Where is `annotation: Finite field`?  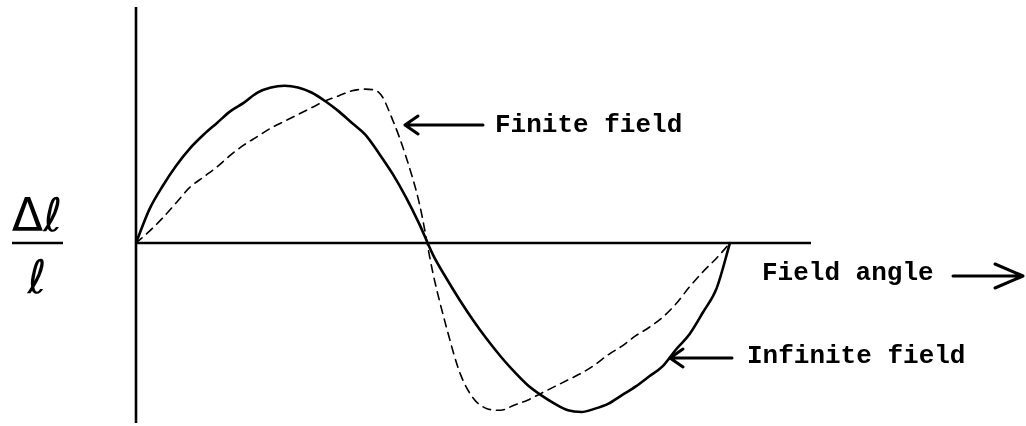 annotation: Finite field is located at coordinates (589, 124).